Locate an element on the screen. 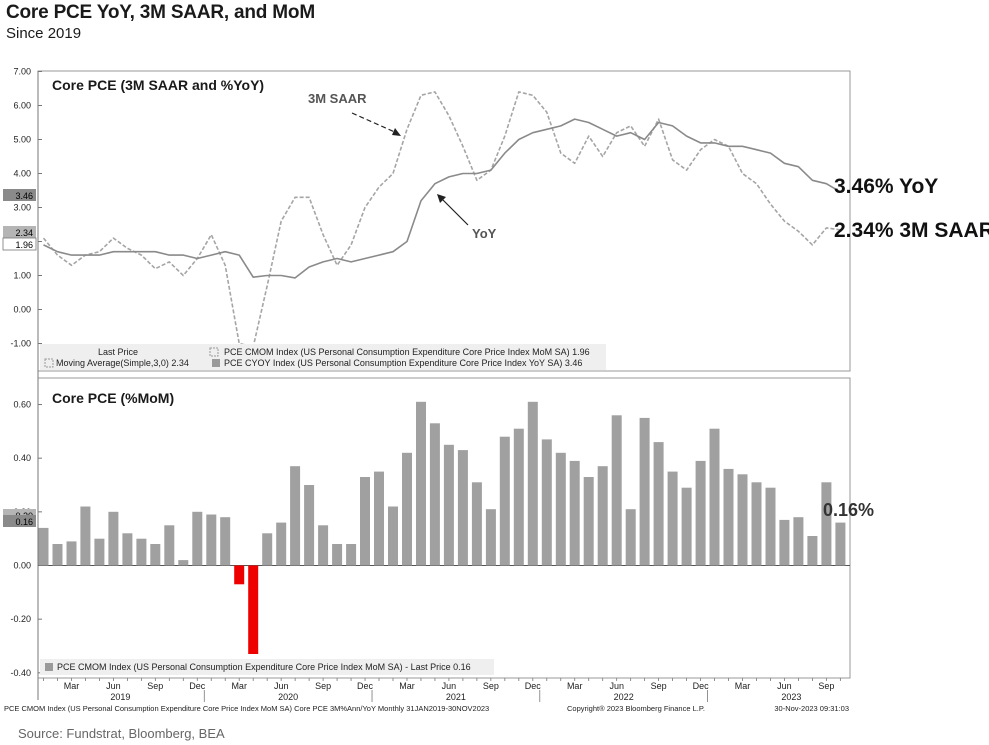 The height and width of the screenshot is (745, 989). top-y-tick-label: 5.00 is located at coordinates (22, 140).